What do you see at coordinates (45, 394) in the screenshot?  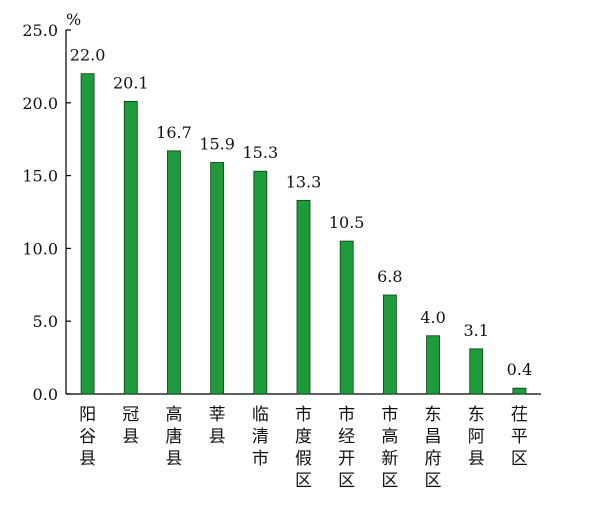 I see `y-tick-label: 0.0` at bounding box center [45, 394].